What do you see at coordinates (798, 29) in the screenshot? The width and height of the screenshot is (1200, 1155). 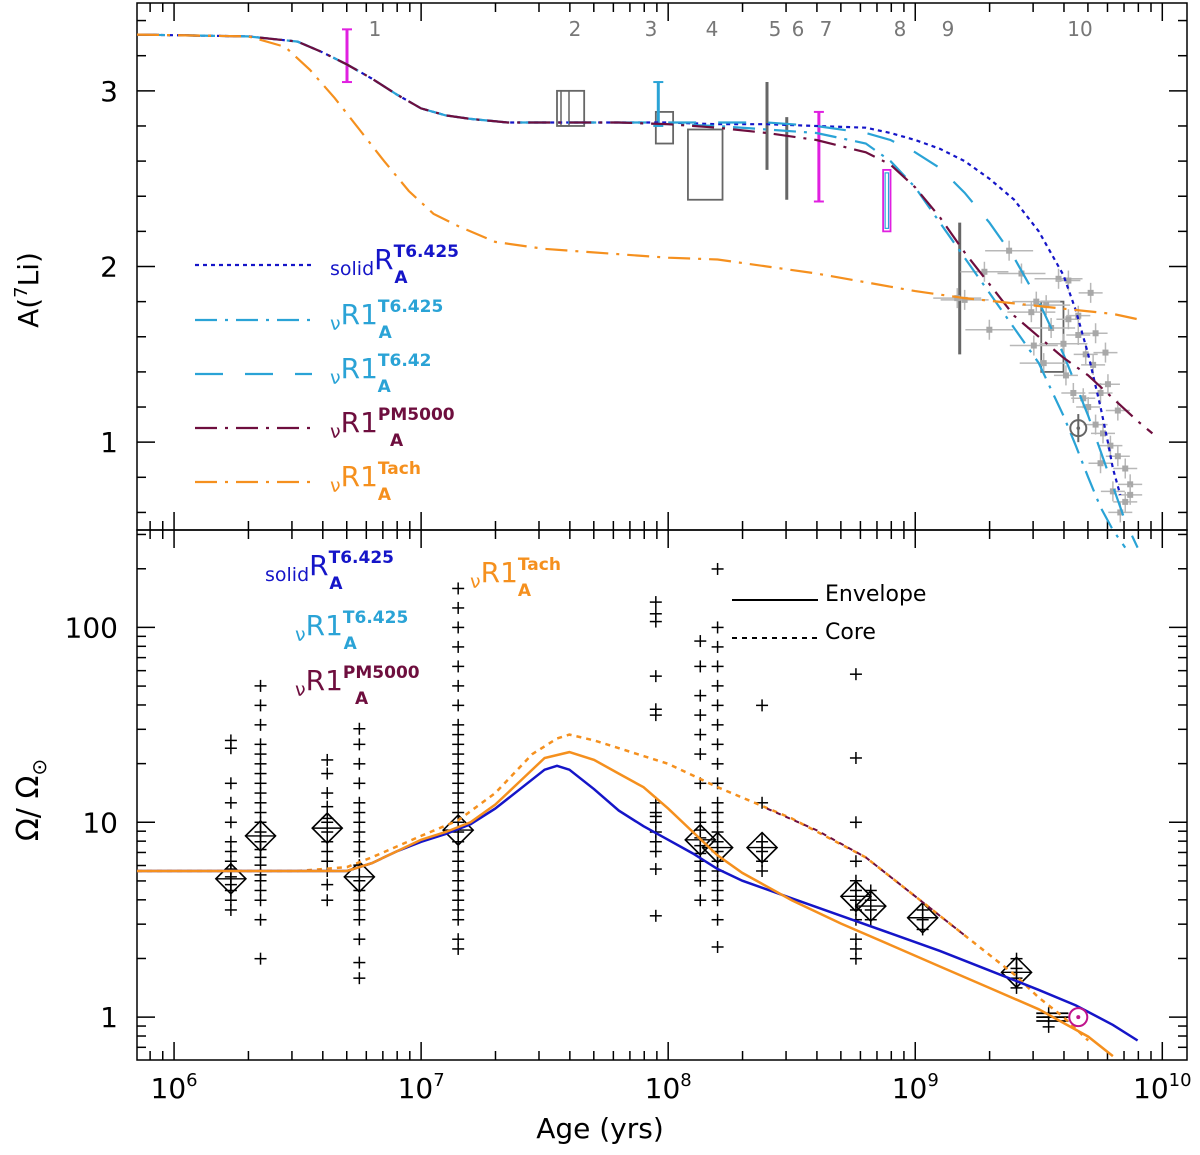 I see `cluster-number-6: 6` at bounding box center [798, 29].